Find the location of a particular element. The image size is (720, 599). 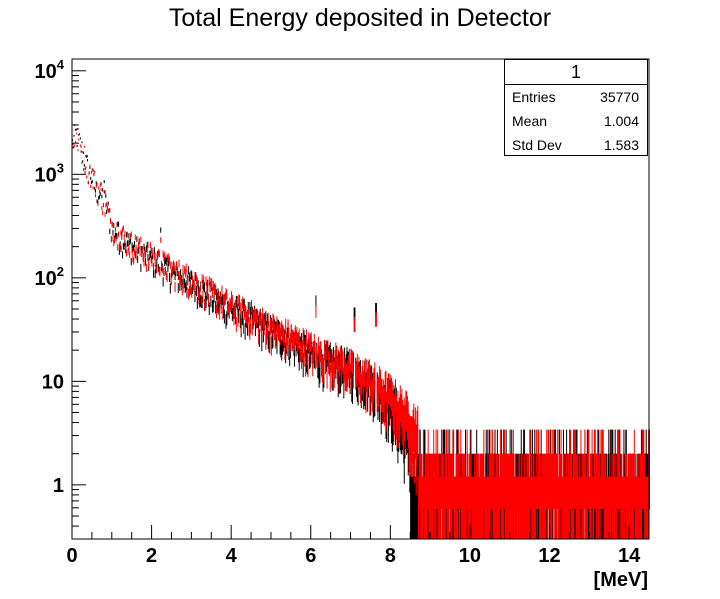

y-tick-label: 10 is located at coordinates (53, 382).